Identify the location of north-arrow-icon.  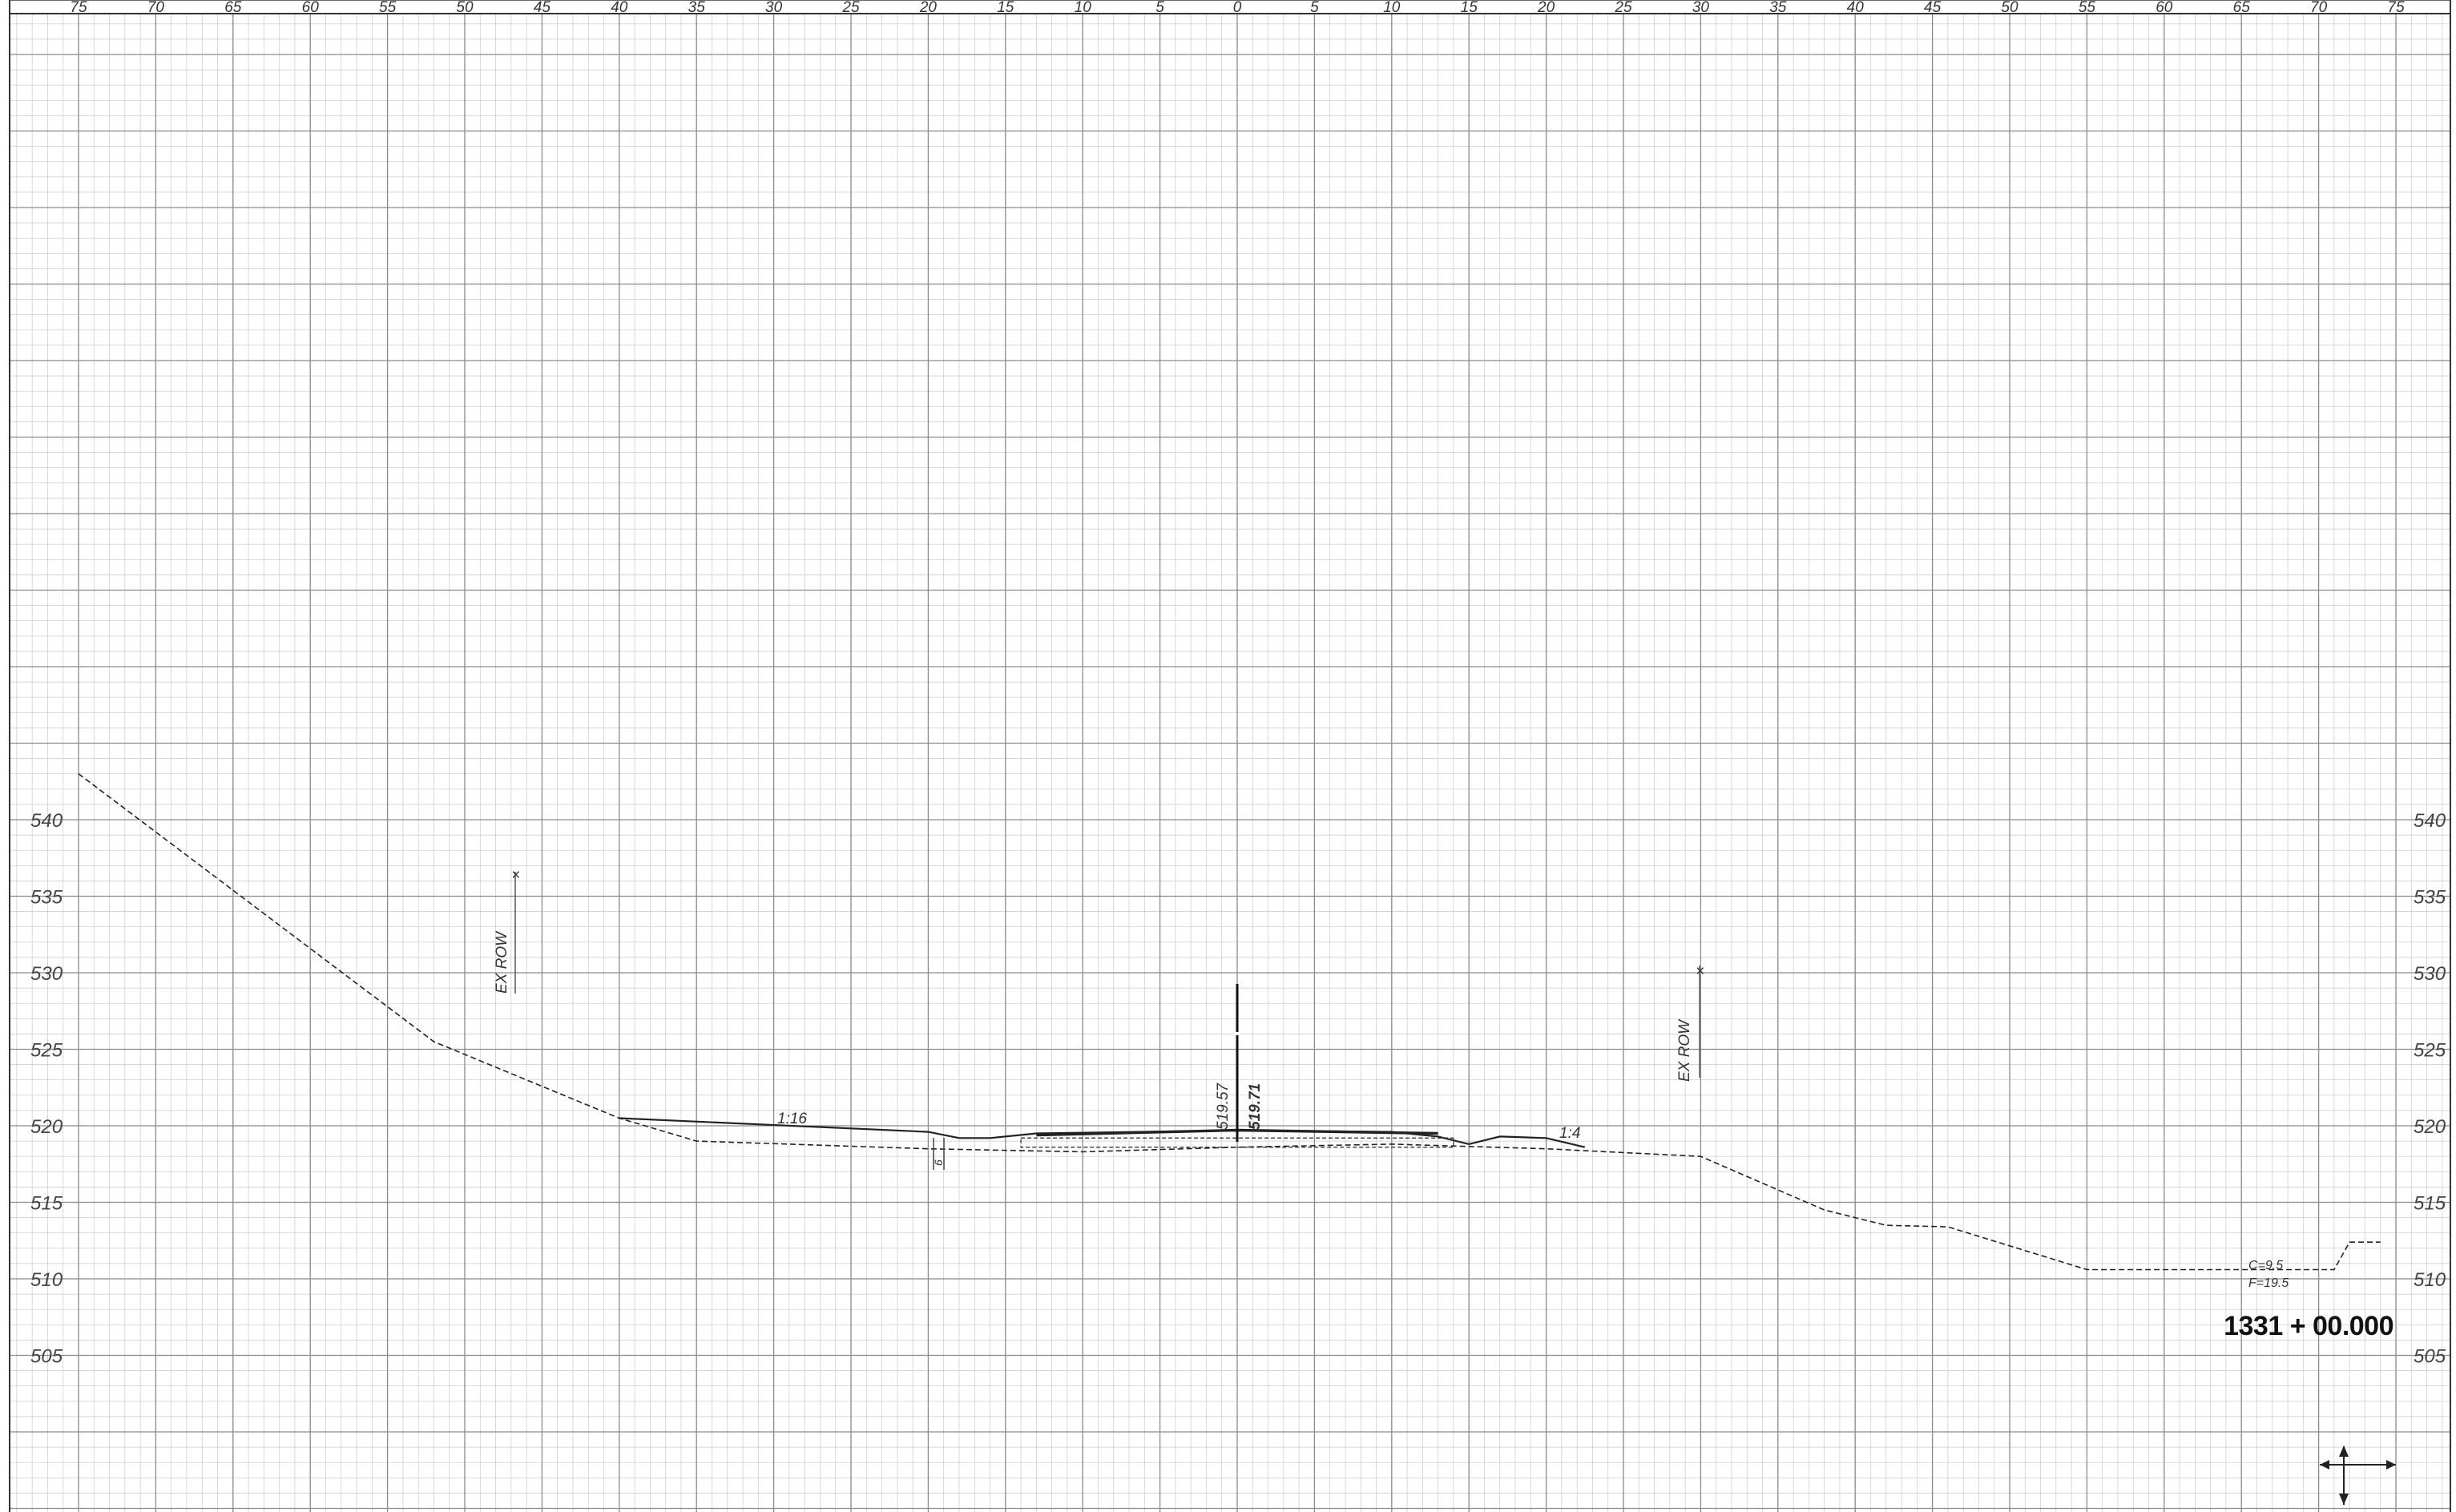
(2358, 1475).